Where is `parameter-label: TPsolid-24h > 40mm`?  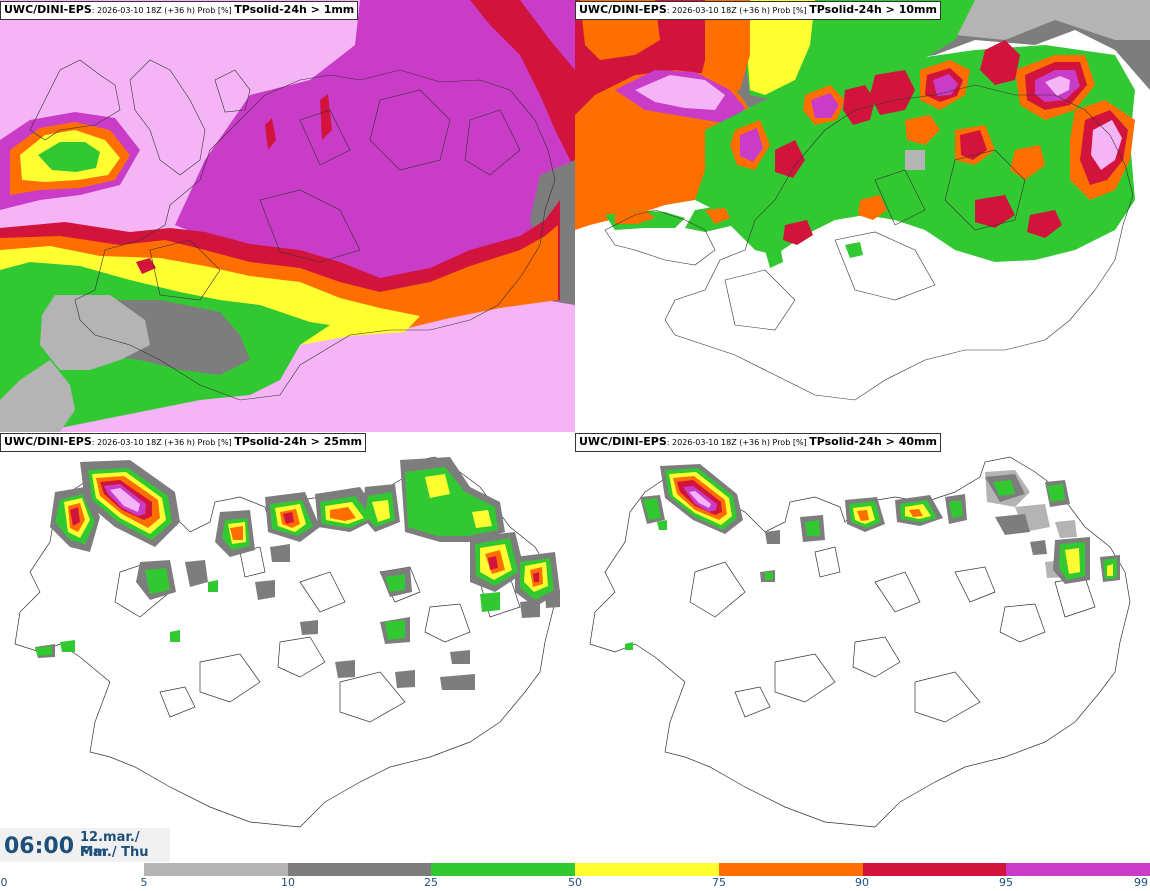 parameter-label: TPsolid-24h > 40mm is located at coordinates (873, 441).